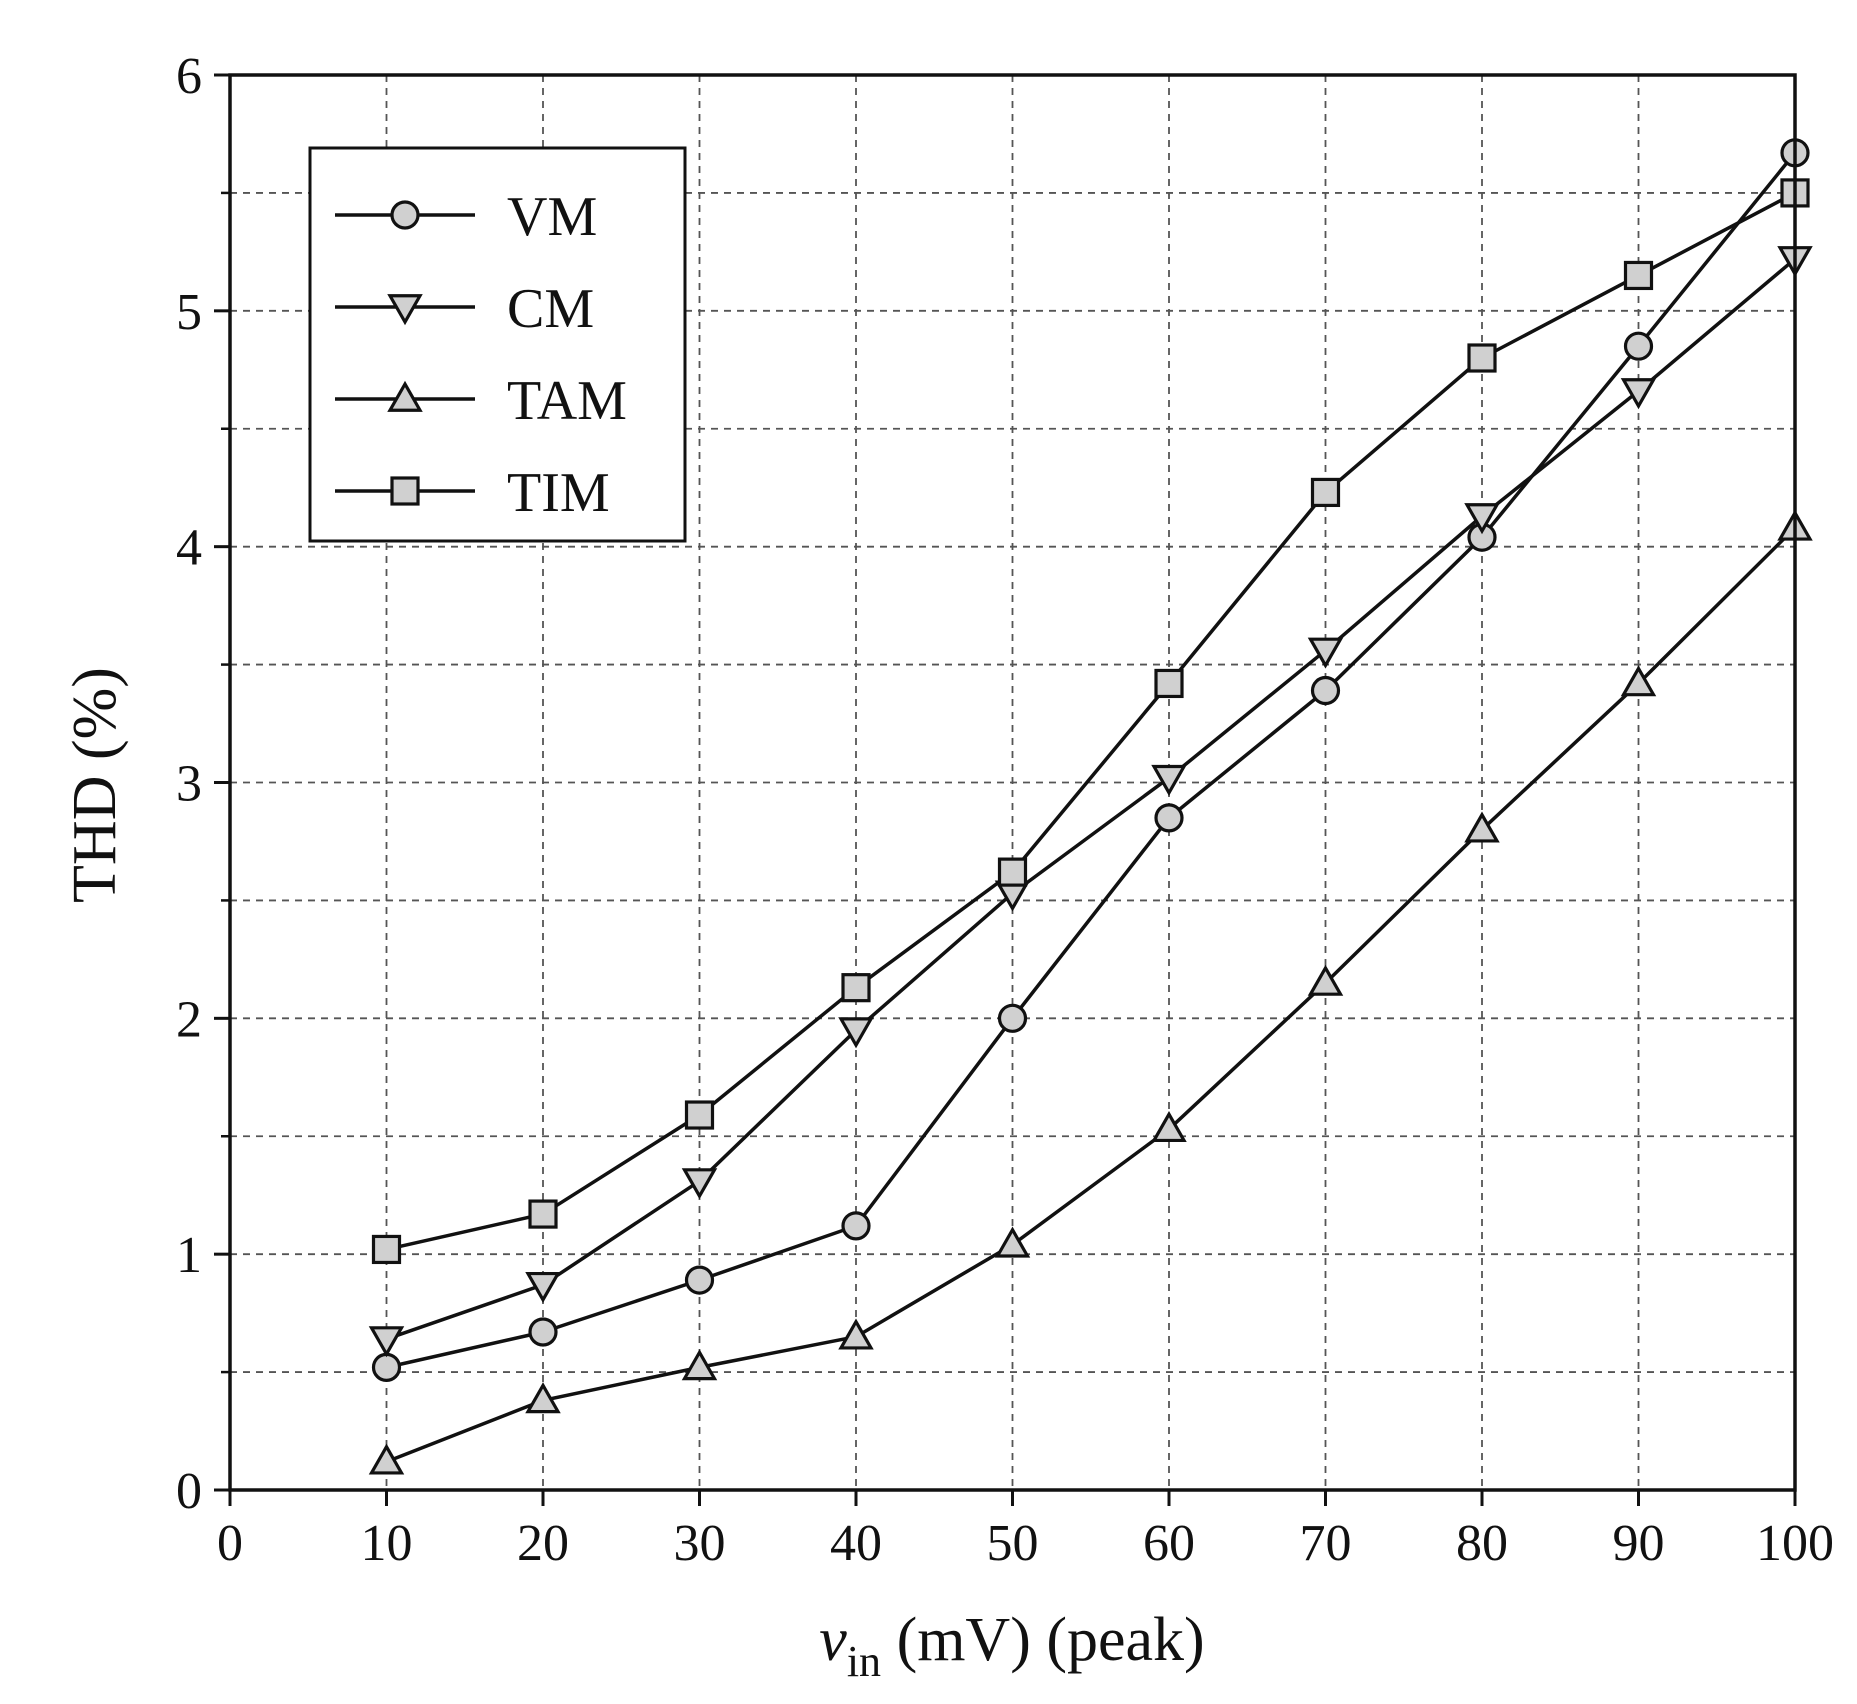 The image size is (1857, 1704). I want to click on x-axis-label-subscript: in, so click(864, 1661).